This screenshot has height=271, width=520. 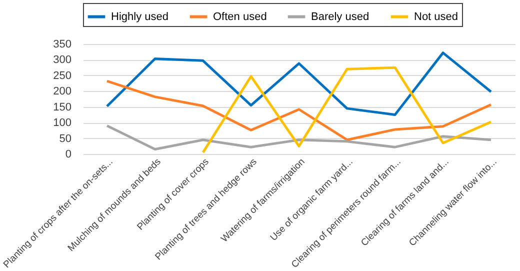 I want to click on y-tick-label: 350, so click(x=62, y=44).